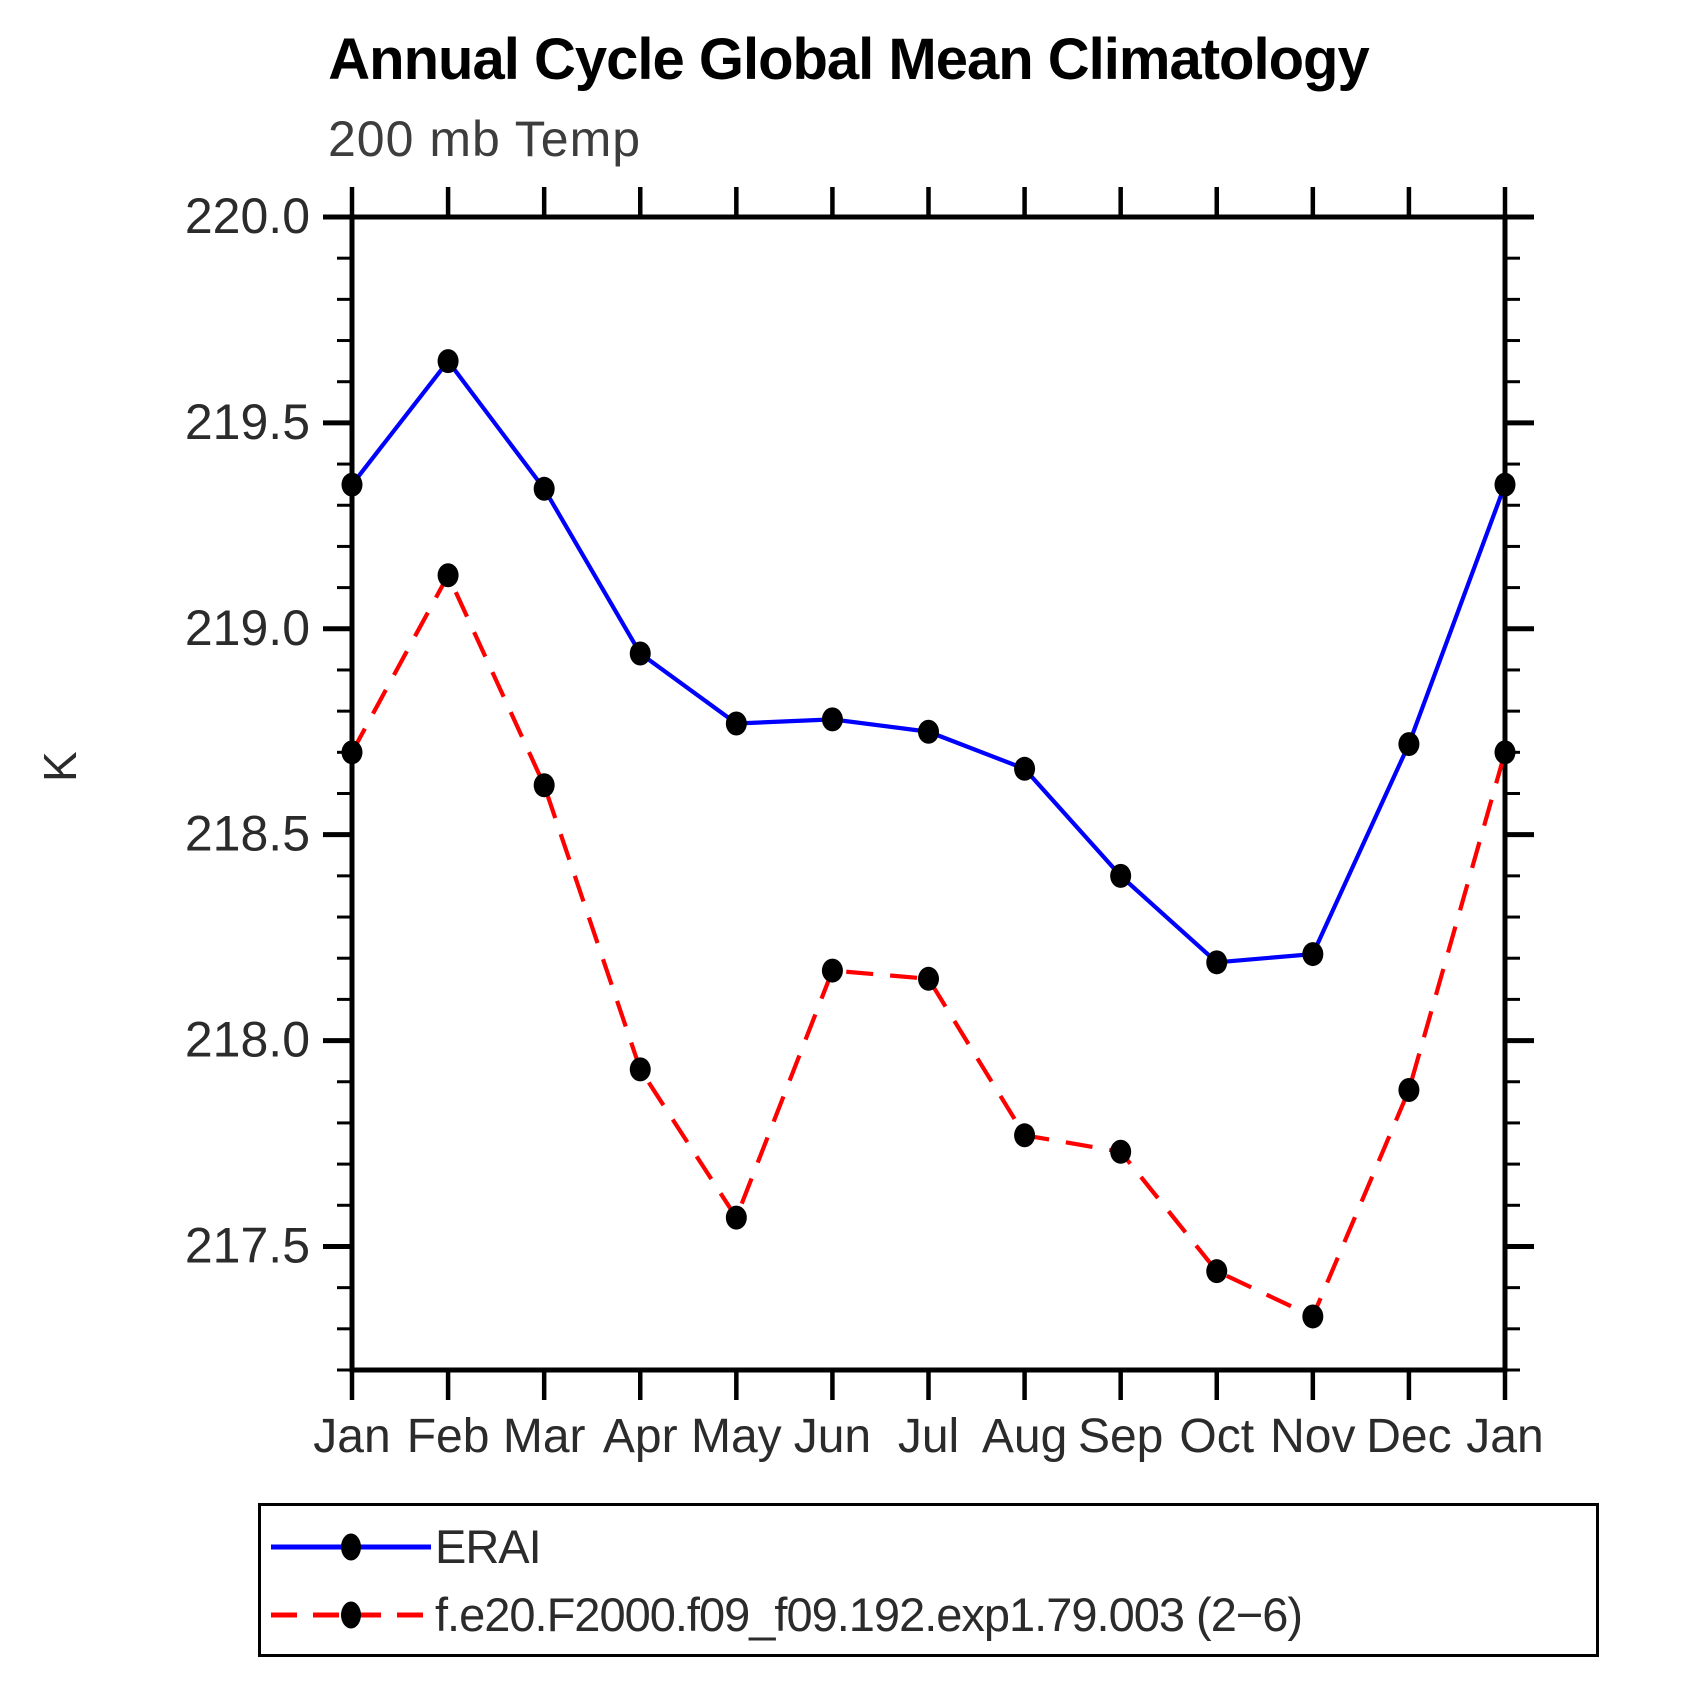 Image resolution: width=1697 pixels, height=1697 pixels. What do you see at coordinates (448, 1436) in the screenshot?
I see `x-tick-label: Feb` at bounding box center [448, 1436].